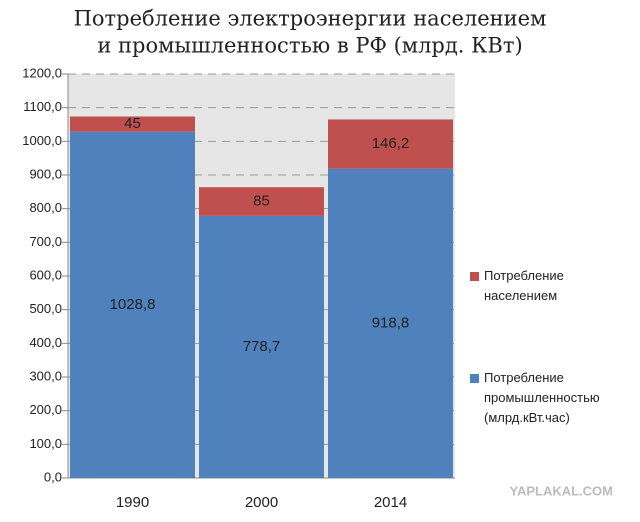 Image resolution: width=640 pixels, height=522 pixels. Describe the element at coordinates (45, 241) in the screenshot. I see `y-tick-label: 700,0` at that location.